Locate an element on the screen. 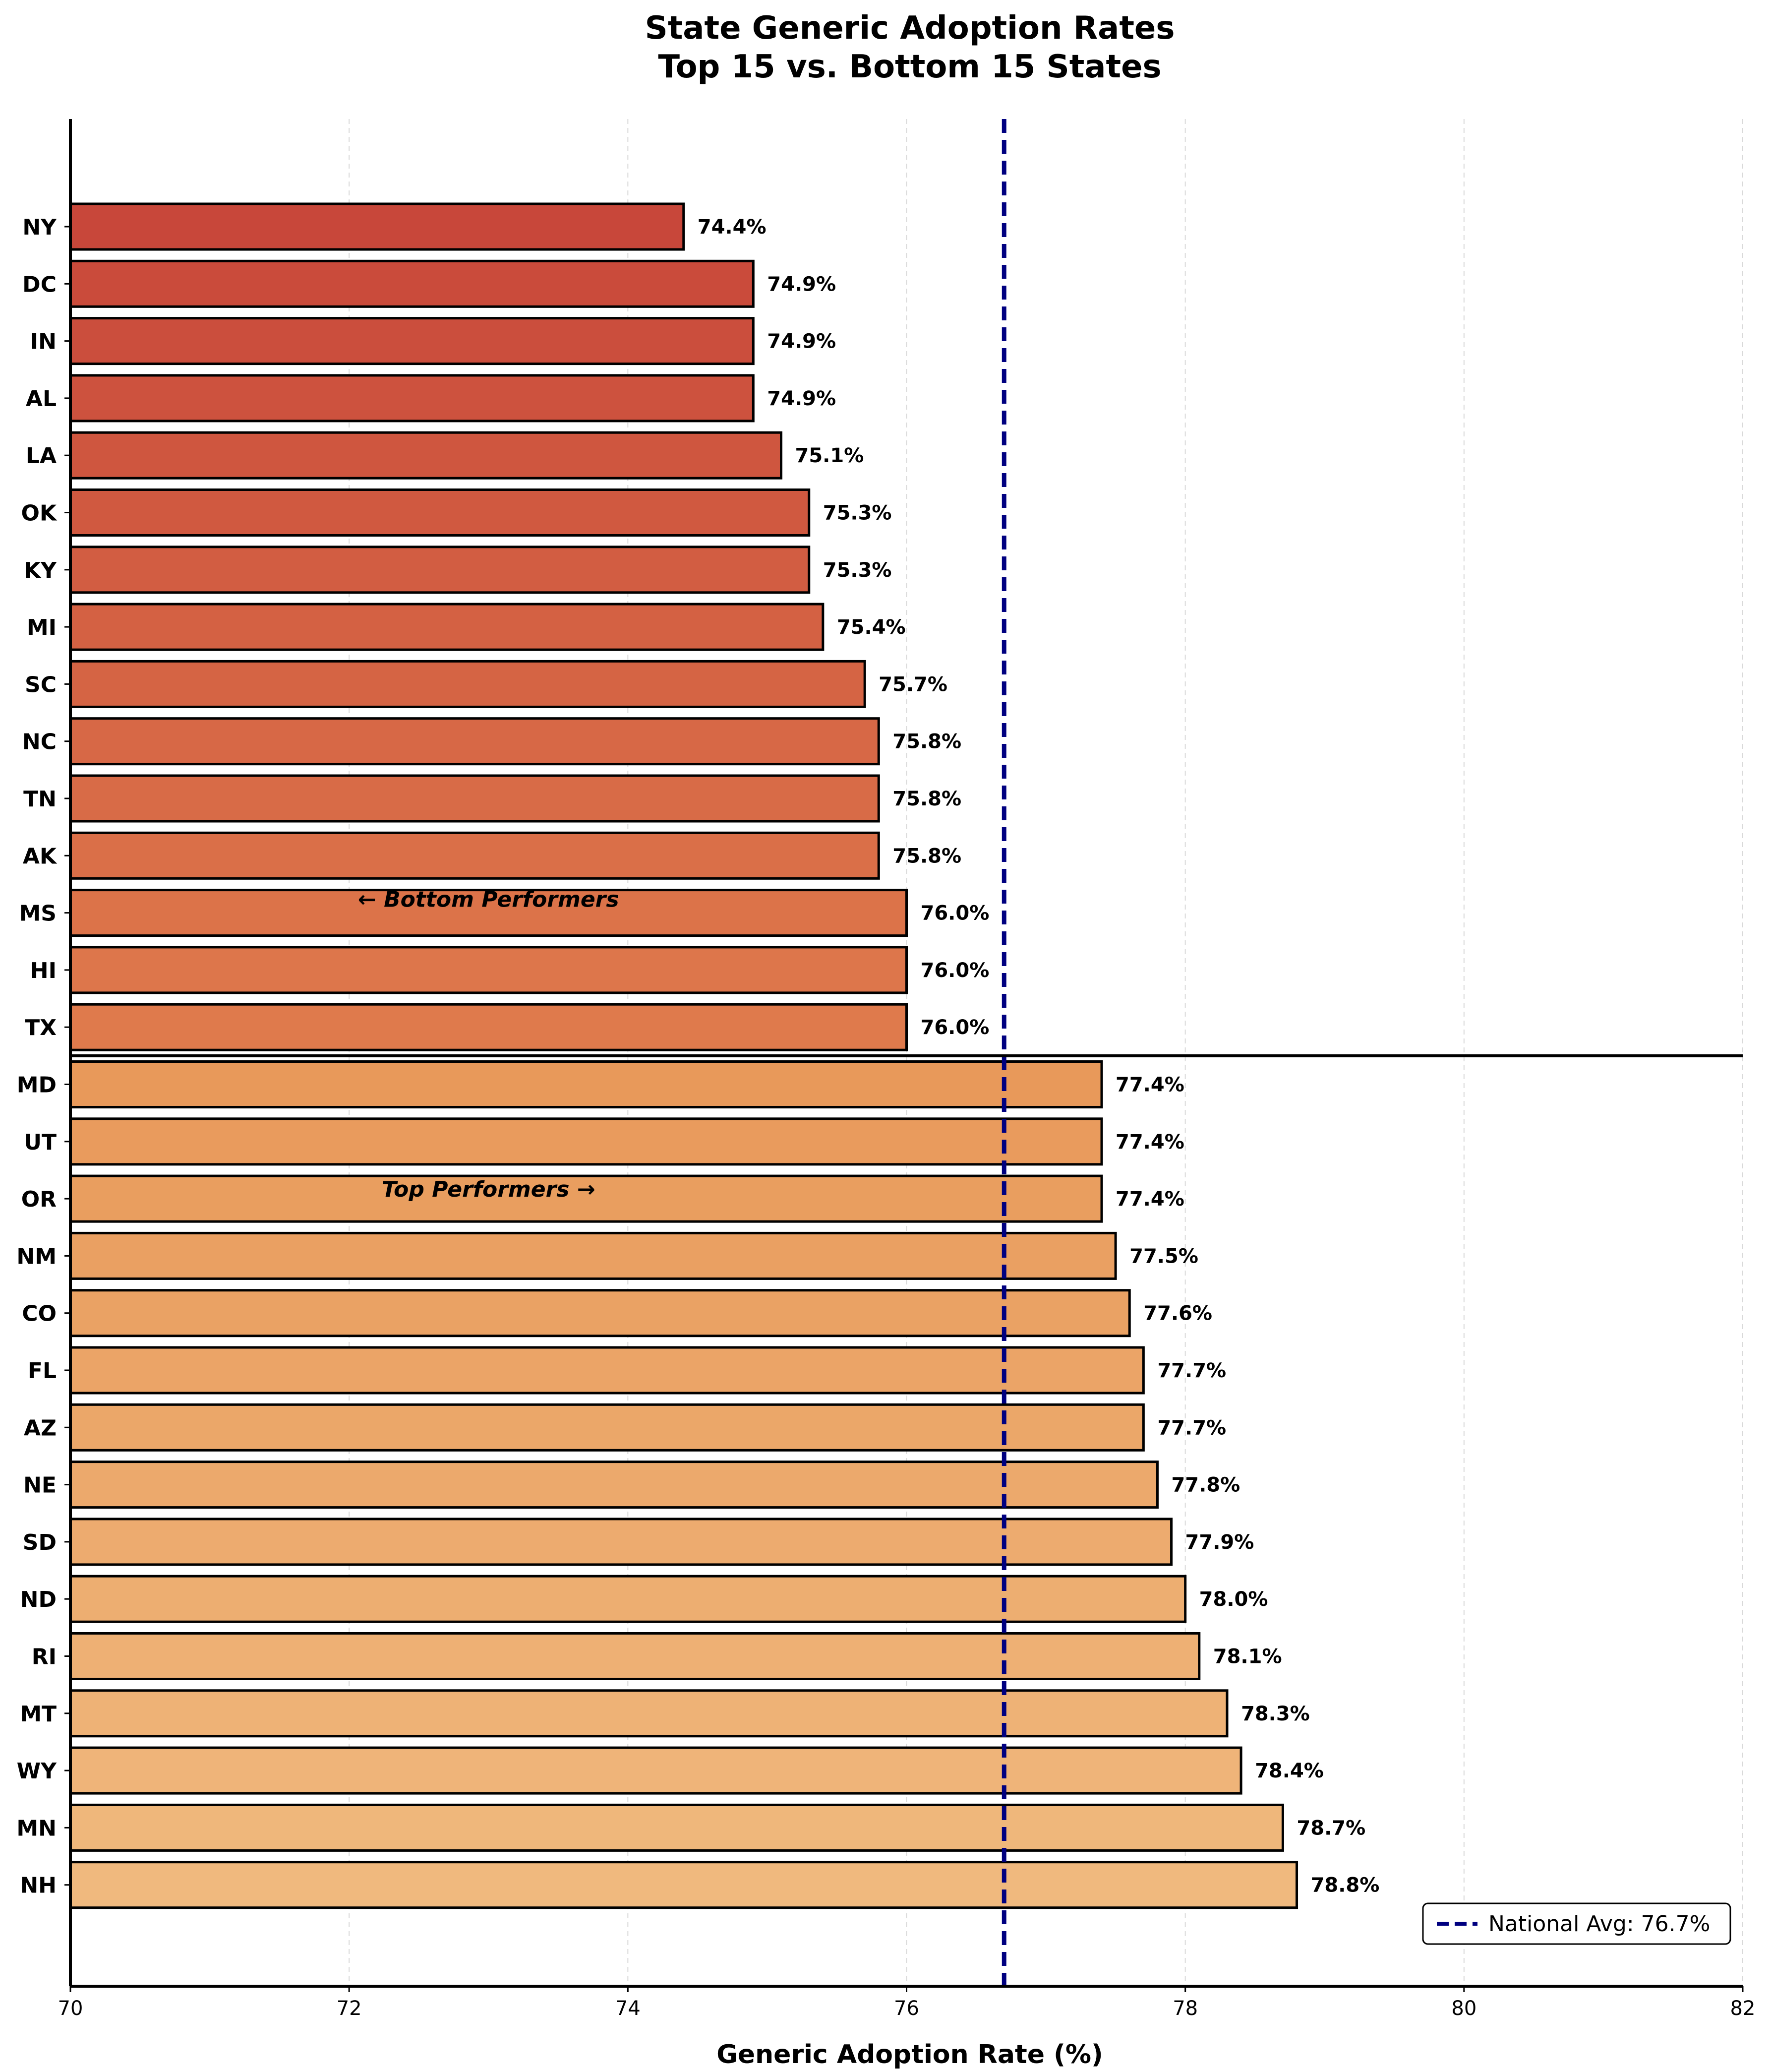 The image size is (1770, 2072). x-axis-label: Generic Adoption Rate (%) is located at coordinates (909, 2055).